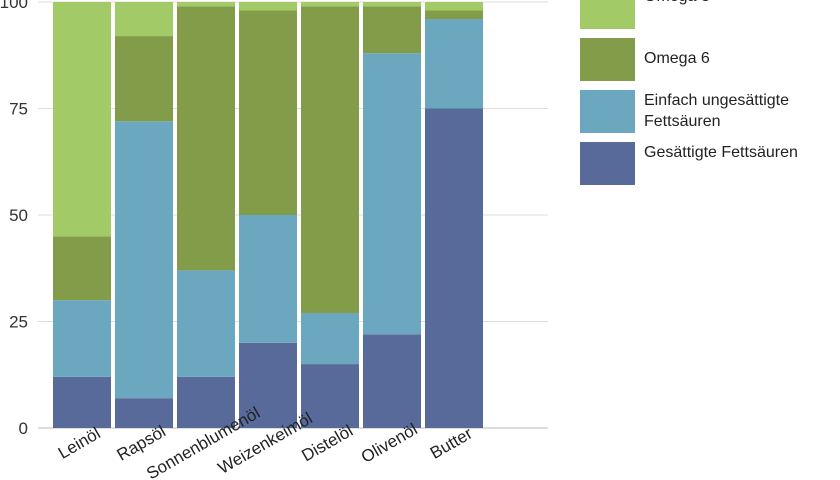 The image size is (840, 480). What do you see at coordinates (79, 443) in the screenshot?
I see `x-tick-label: Leinöl` at bounding box center [79, 443].